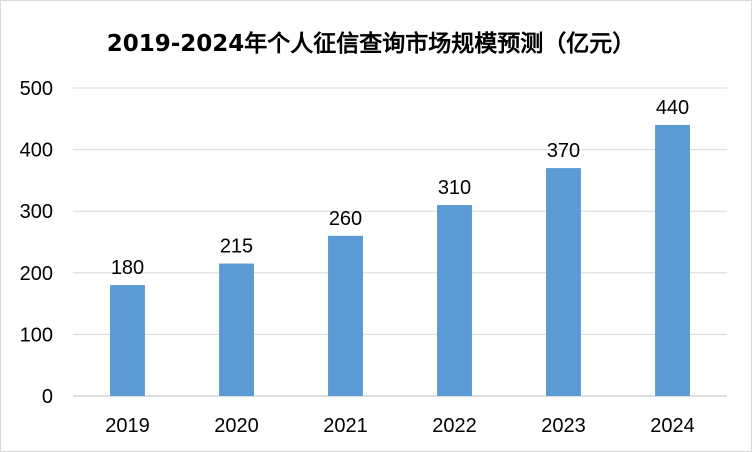 The image size is (752, 452). I want to click on data-label: 370, so click(563, 151).